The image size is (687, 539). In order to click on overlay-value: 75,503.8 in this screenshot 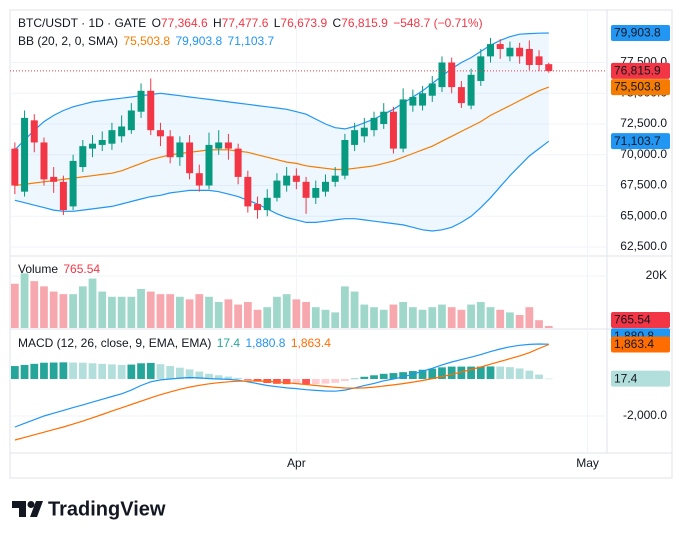, I will do `click(146, 41)`.